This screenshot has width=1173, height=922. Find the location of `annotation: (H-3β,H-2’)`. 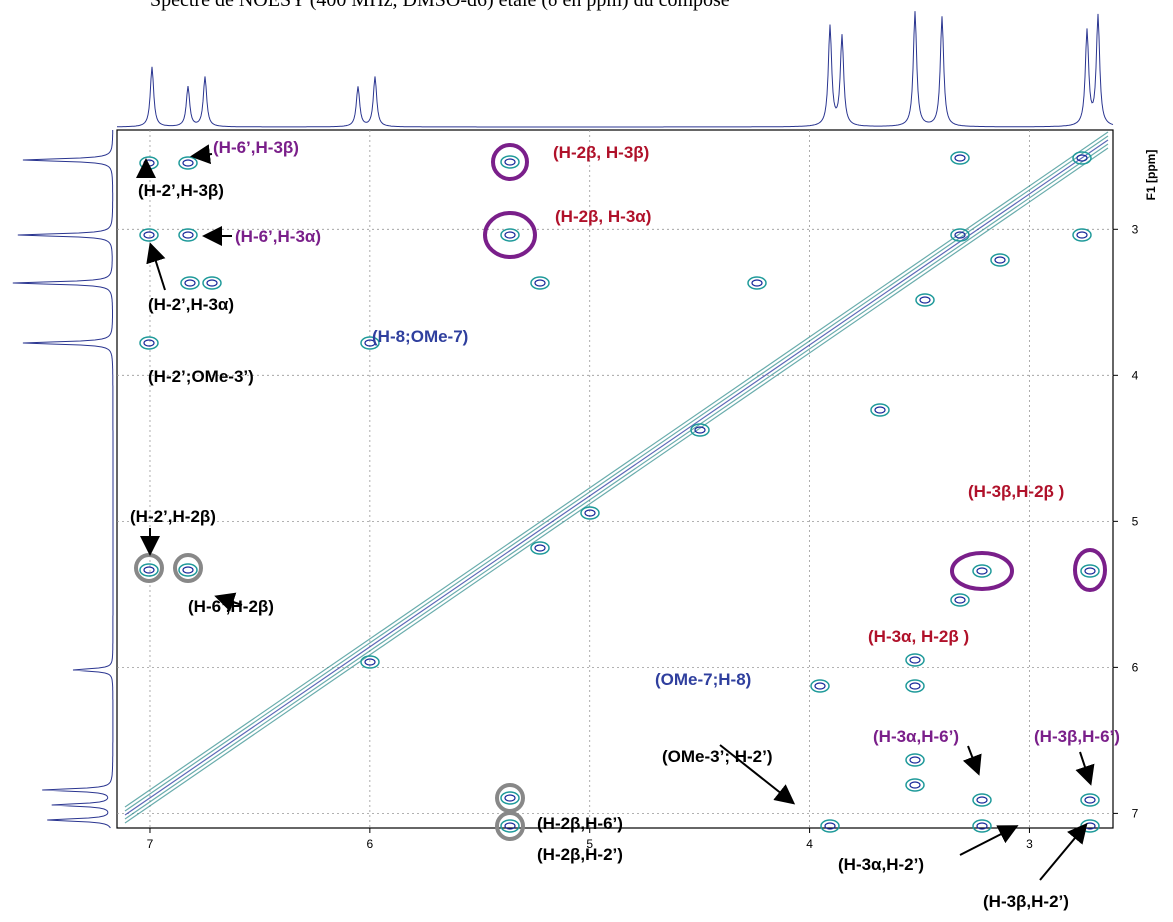

annotation: (H-3β,H-2’) is located at coordinates (1026, 901).